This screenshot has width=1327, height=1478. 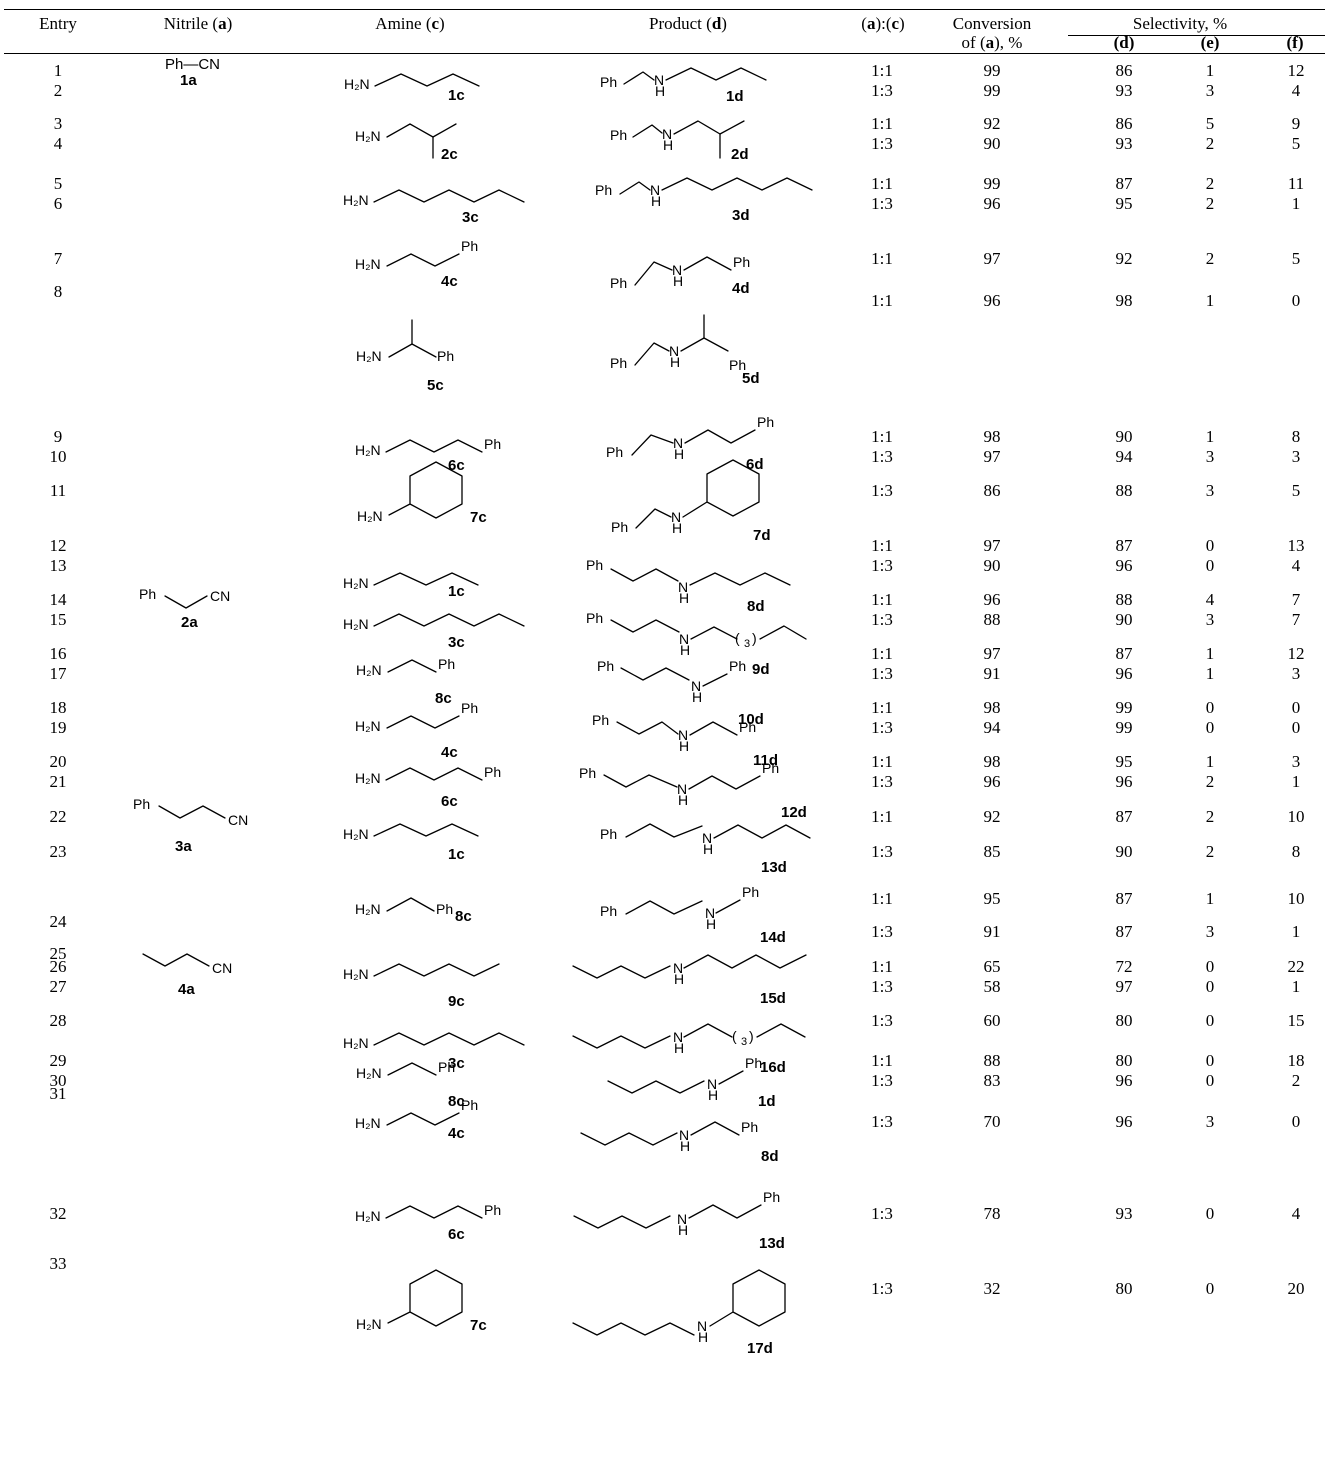 What do you see at coordinates (1210, 1121) in the screenshot?
I see `cell-e: 3` at bounding box center [1210, 1121].